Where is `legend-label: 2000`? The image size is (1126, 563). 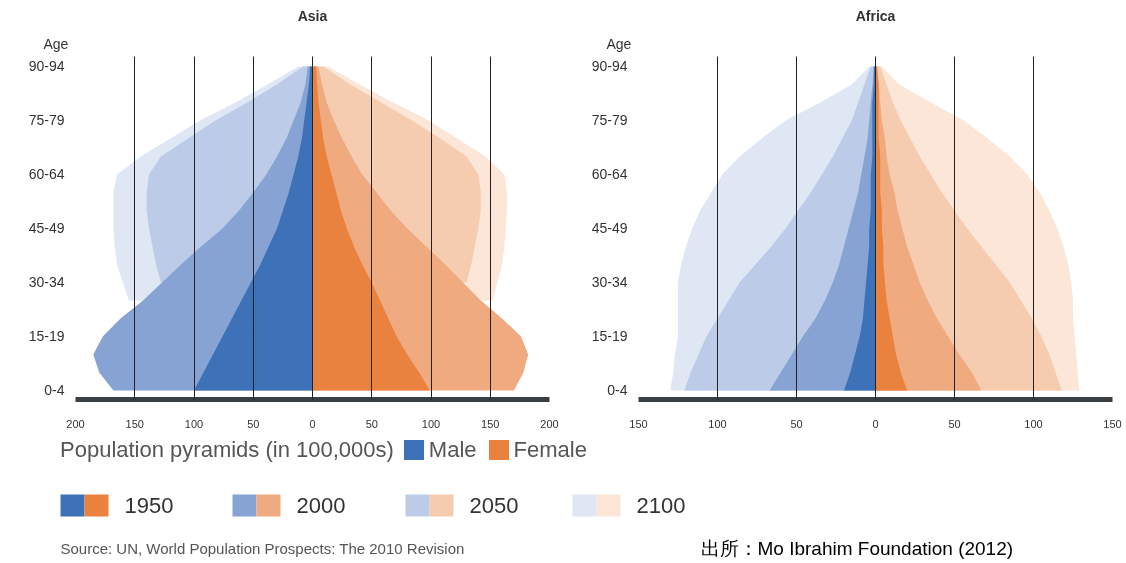
legend-label: 2000 is located at coordinates (321, 505).